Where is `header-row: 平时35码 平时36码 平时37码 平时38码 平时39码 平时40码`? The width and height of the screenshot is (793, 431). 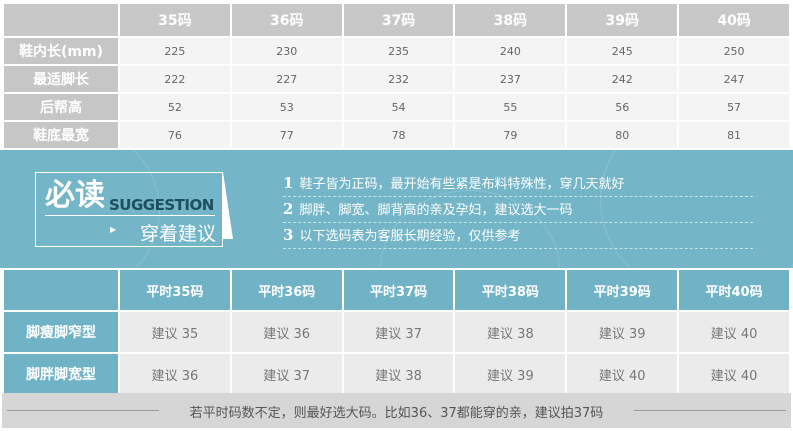
header-row: 平时35码 平时36码 平时37码 平时38码 平时39码 平时40码 is located at coordinates (396, 290).